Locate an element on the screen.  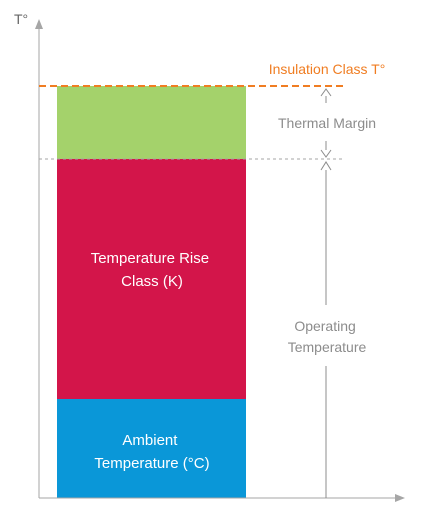
ambient-temperature-line-1: Ambient is located at coordinates (150, 440).